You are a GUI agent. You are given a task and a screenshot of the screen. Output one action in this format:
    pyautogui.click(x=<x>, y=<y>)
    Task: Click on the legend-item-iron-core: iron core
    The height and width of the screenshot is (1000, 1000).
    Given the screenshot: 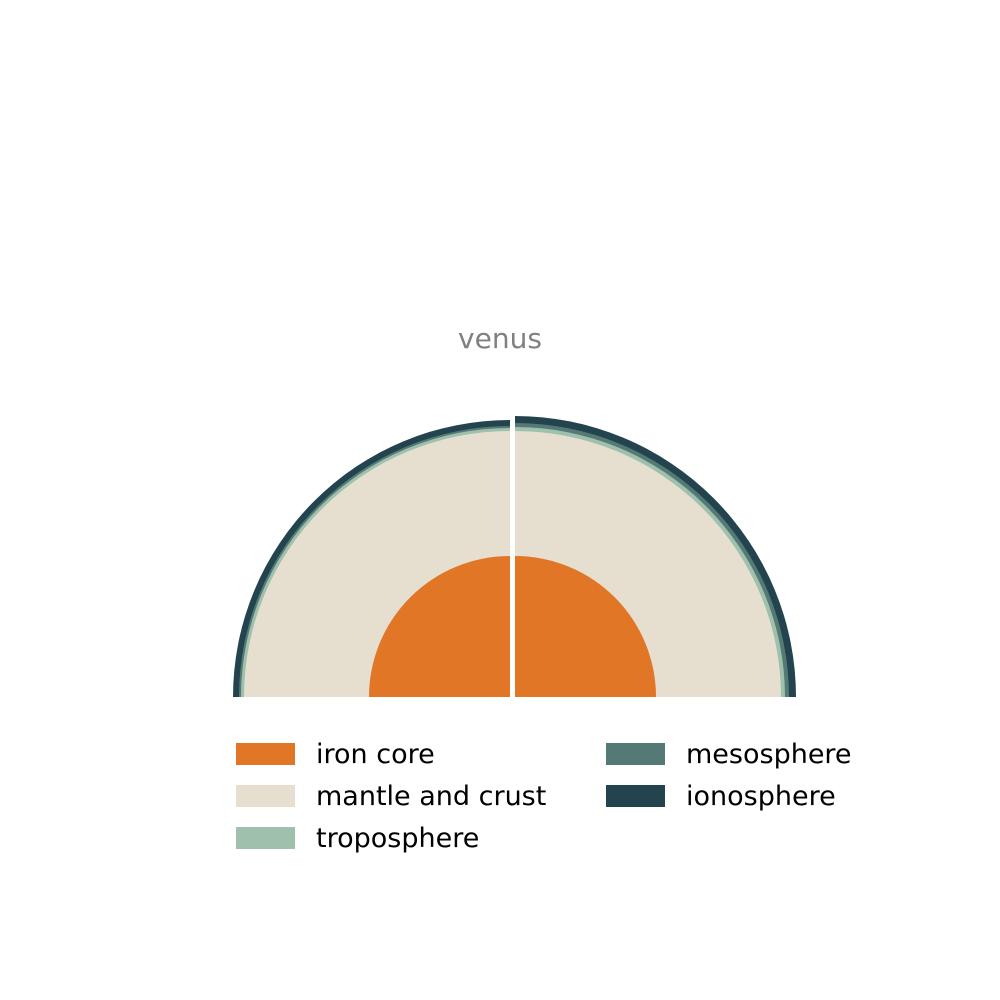 What is the action you would take?
    pyautogui.click(x=335, y=754)
    